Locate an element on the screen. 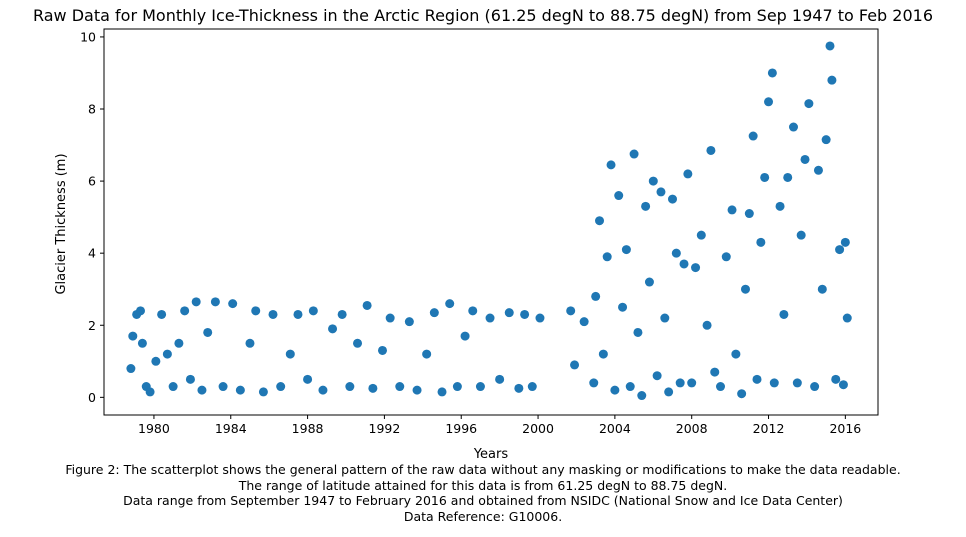  x-tick-label: 1984 is located at coordinates (231, 428).